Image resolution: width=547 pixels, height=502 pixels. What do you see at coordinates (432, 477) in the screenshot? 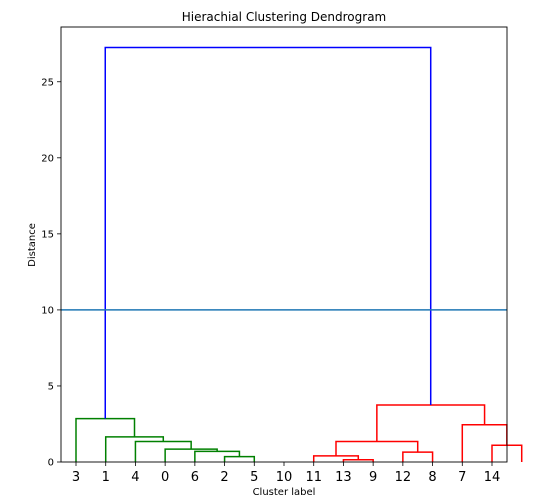
I see `x-tick-label-8: 8` at bounding box center [432, 477].